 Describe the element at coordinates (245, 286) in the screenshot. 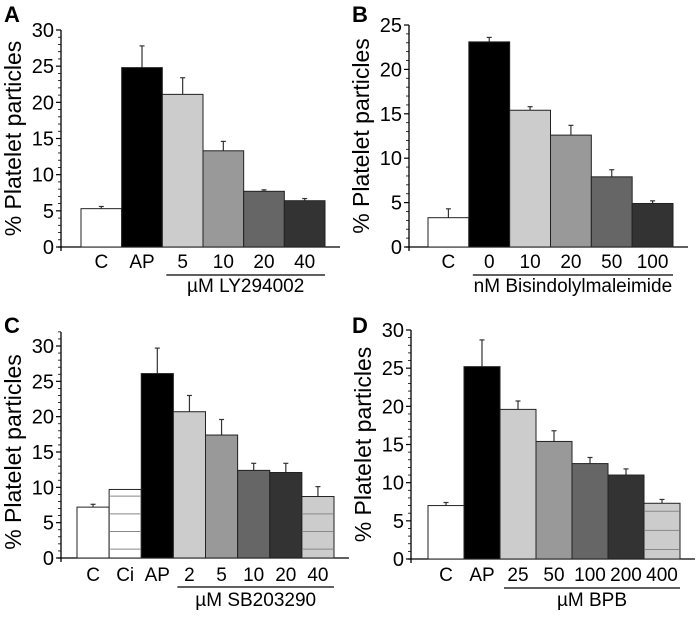

I see `x-axis-label: µM LY294002` at that location.